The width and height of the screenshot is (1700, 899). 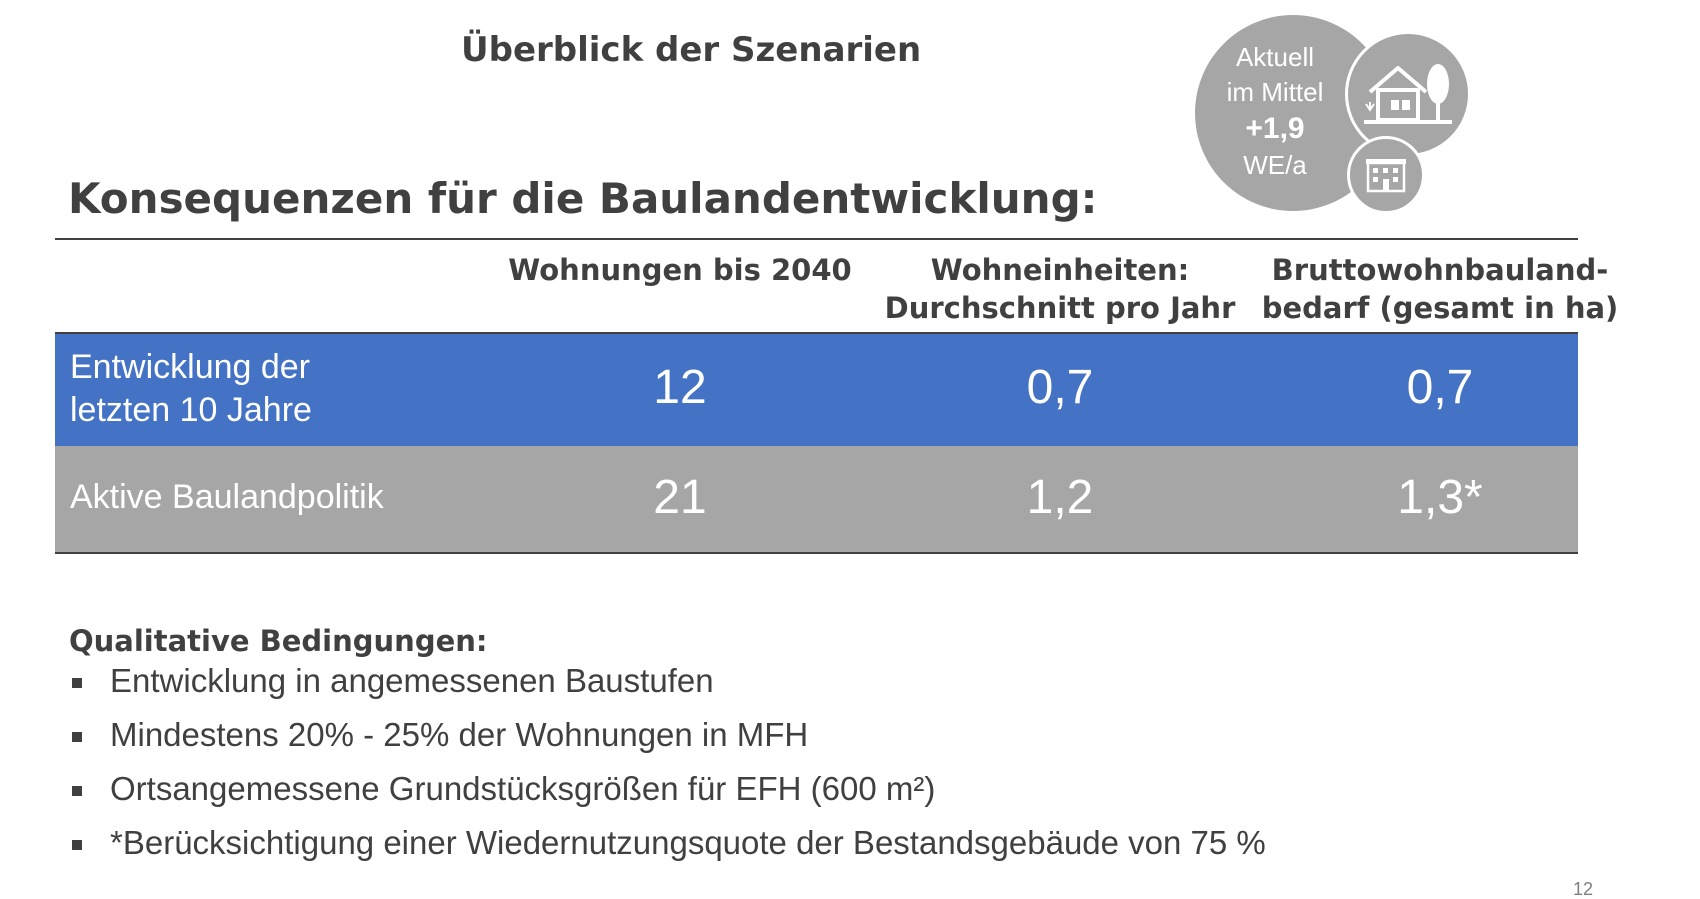 I want to click on badge-text: Aktuell im Mittel +1,9 WE/a, so click(x=1275, y=111).